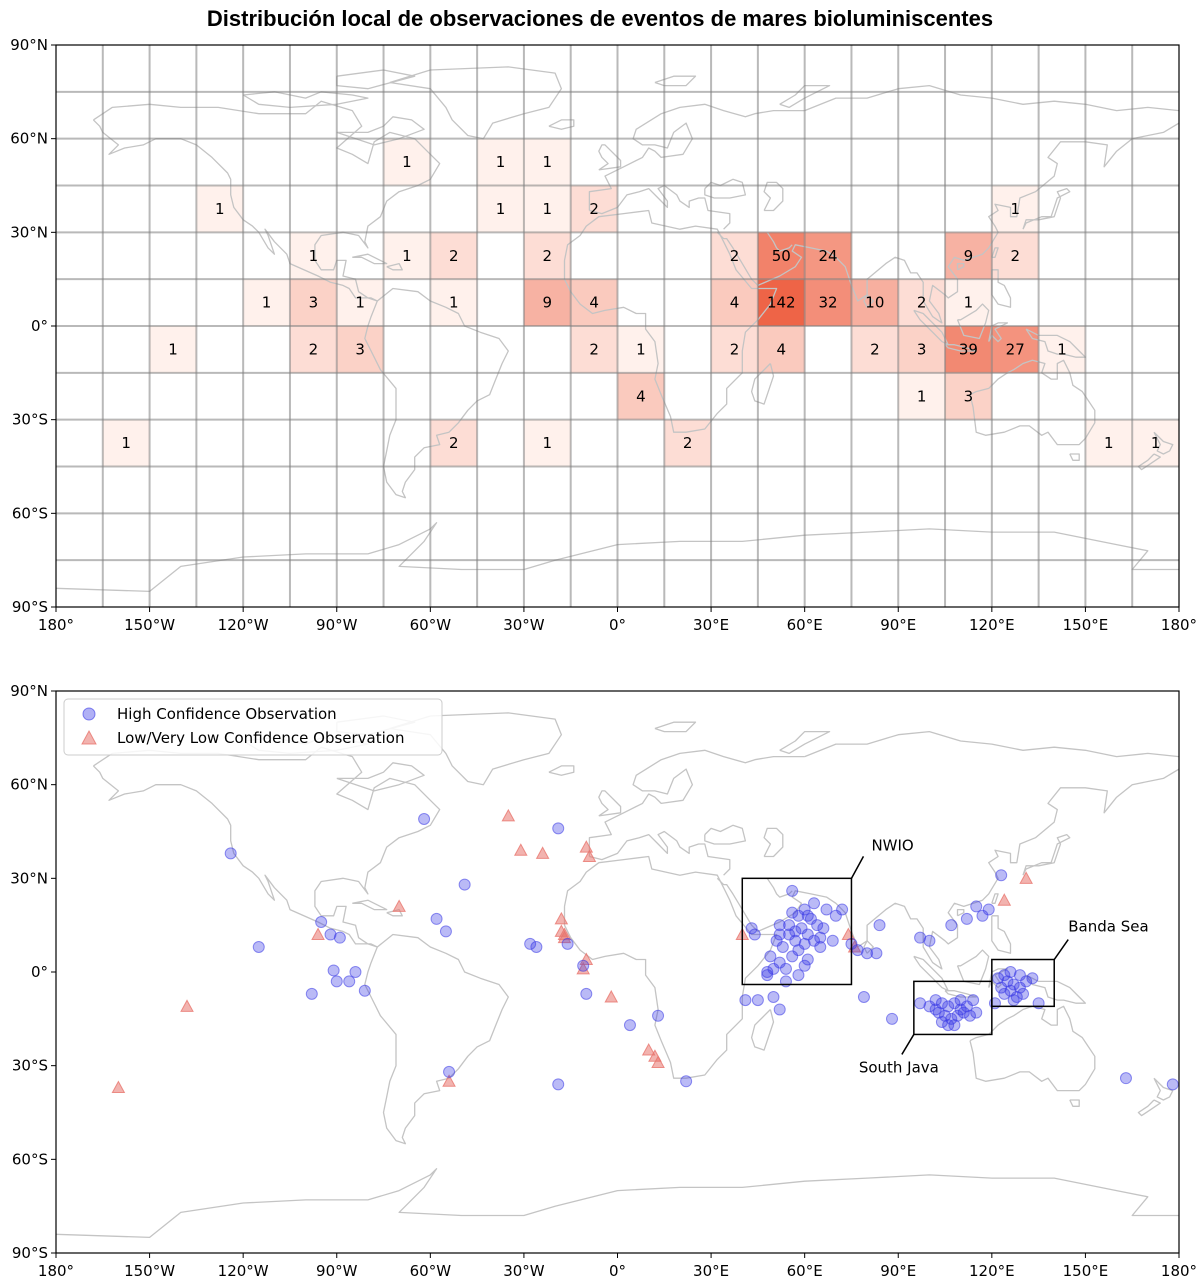 Image resolution: width=1200 pixels, height=1282 pixels. I want to click on x-tick-label: 90°E, so click(898, 1271).